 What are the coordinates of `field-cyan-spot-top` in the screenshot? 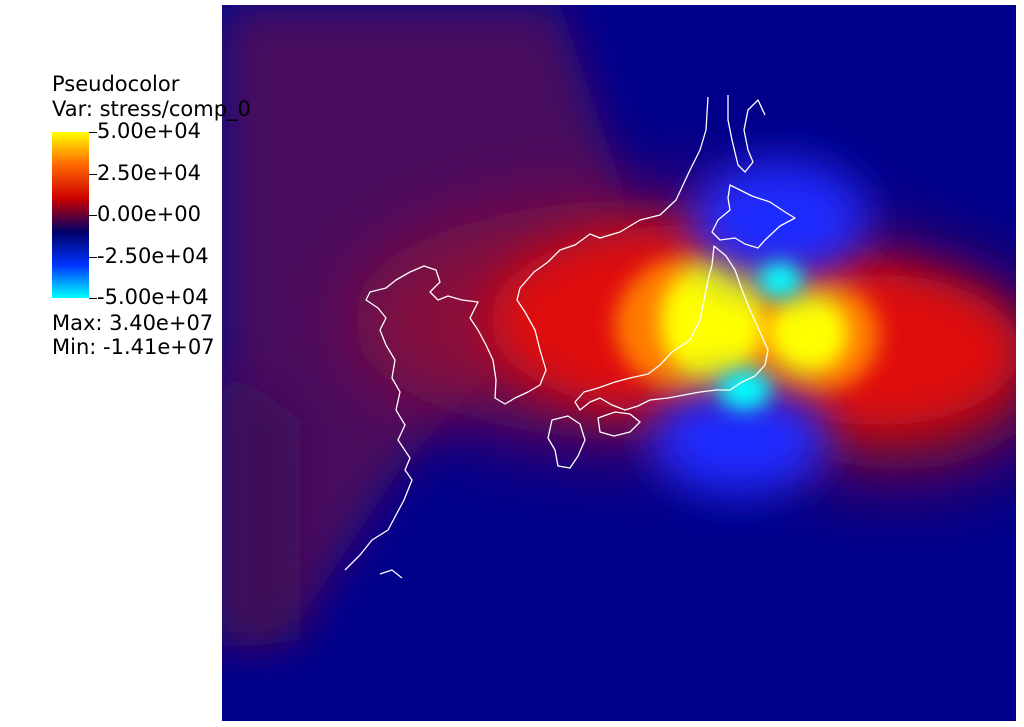 It's located at (780, 280).